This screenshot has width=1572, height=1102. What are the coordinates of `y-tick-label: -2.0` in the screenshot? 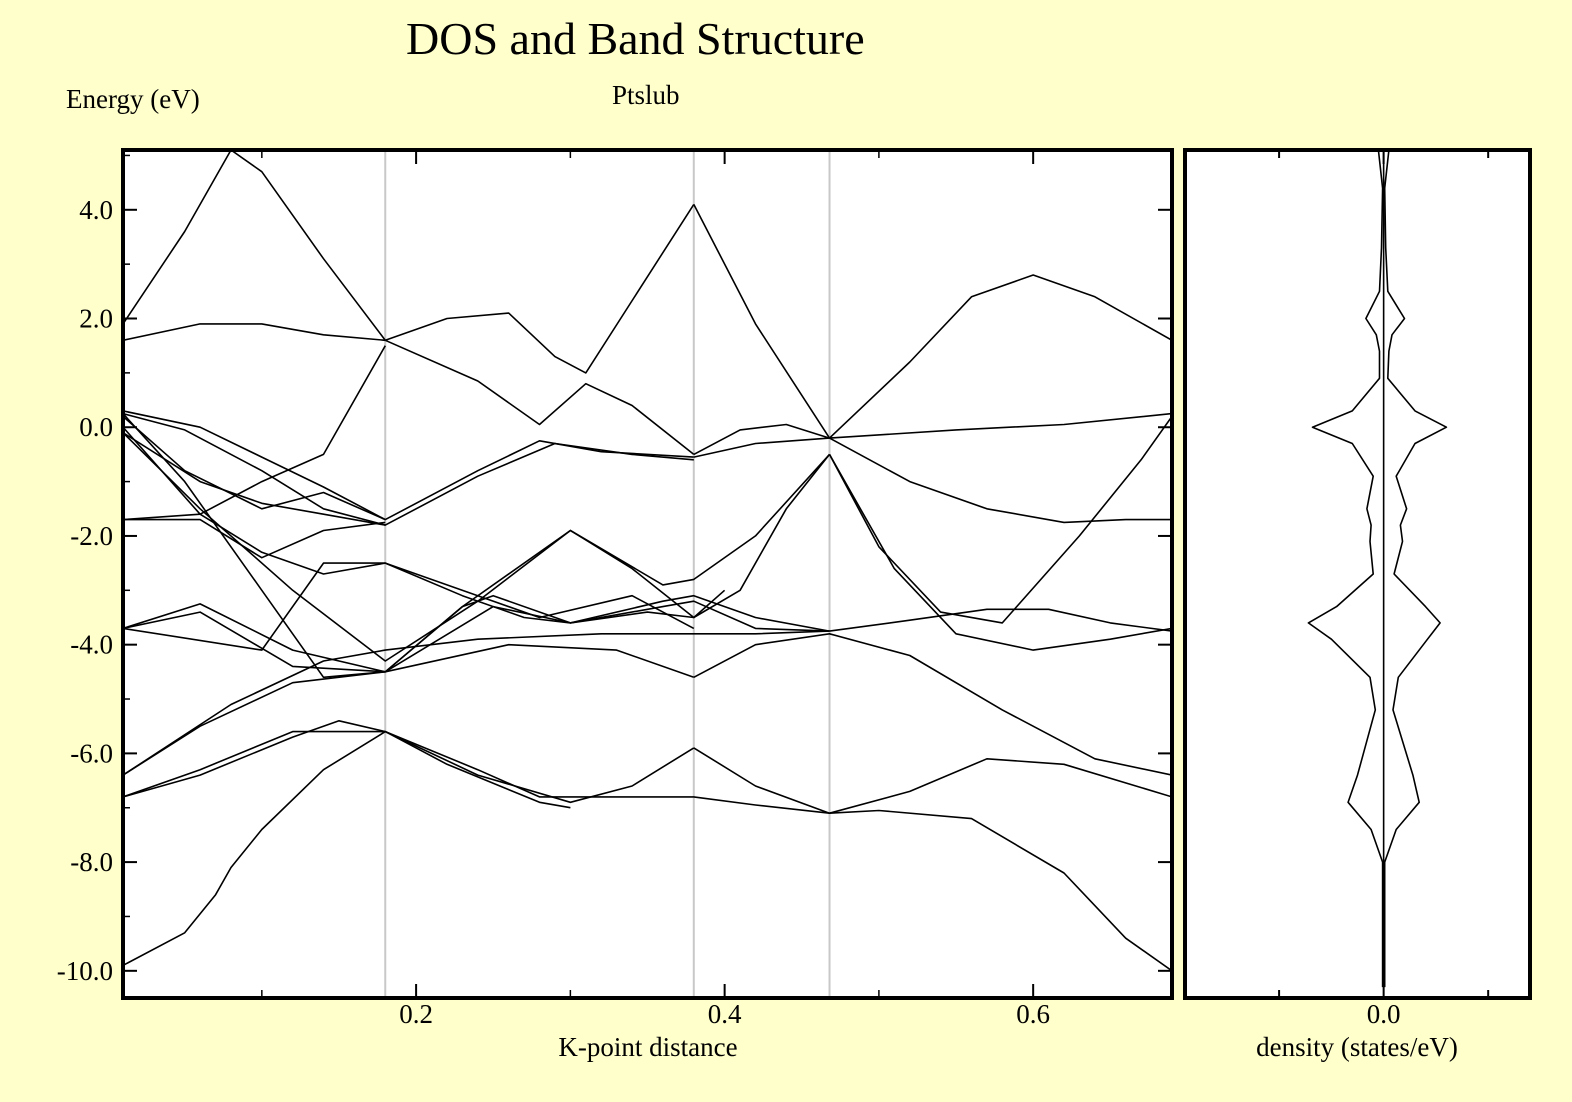 It's located at (91, 536).